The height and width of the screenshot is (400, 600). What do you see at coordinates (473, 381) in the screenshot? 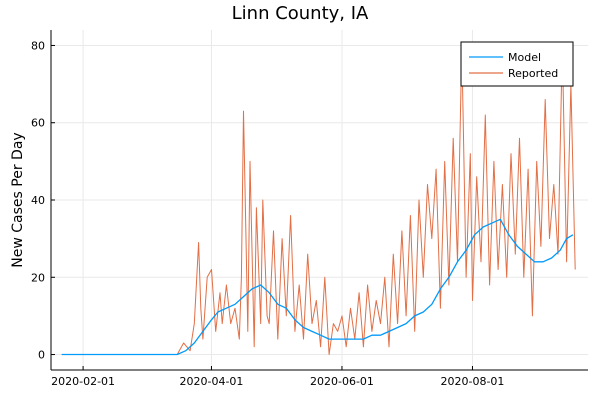
I see `x-tick-label: 2020-08-01` at bounding box center [473, 381].